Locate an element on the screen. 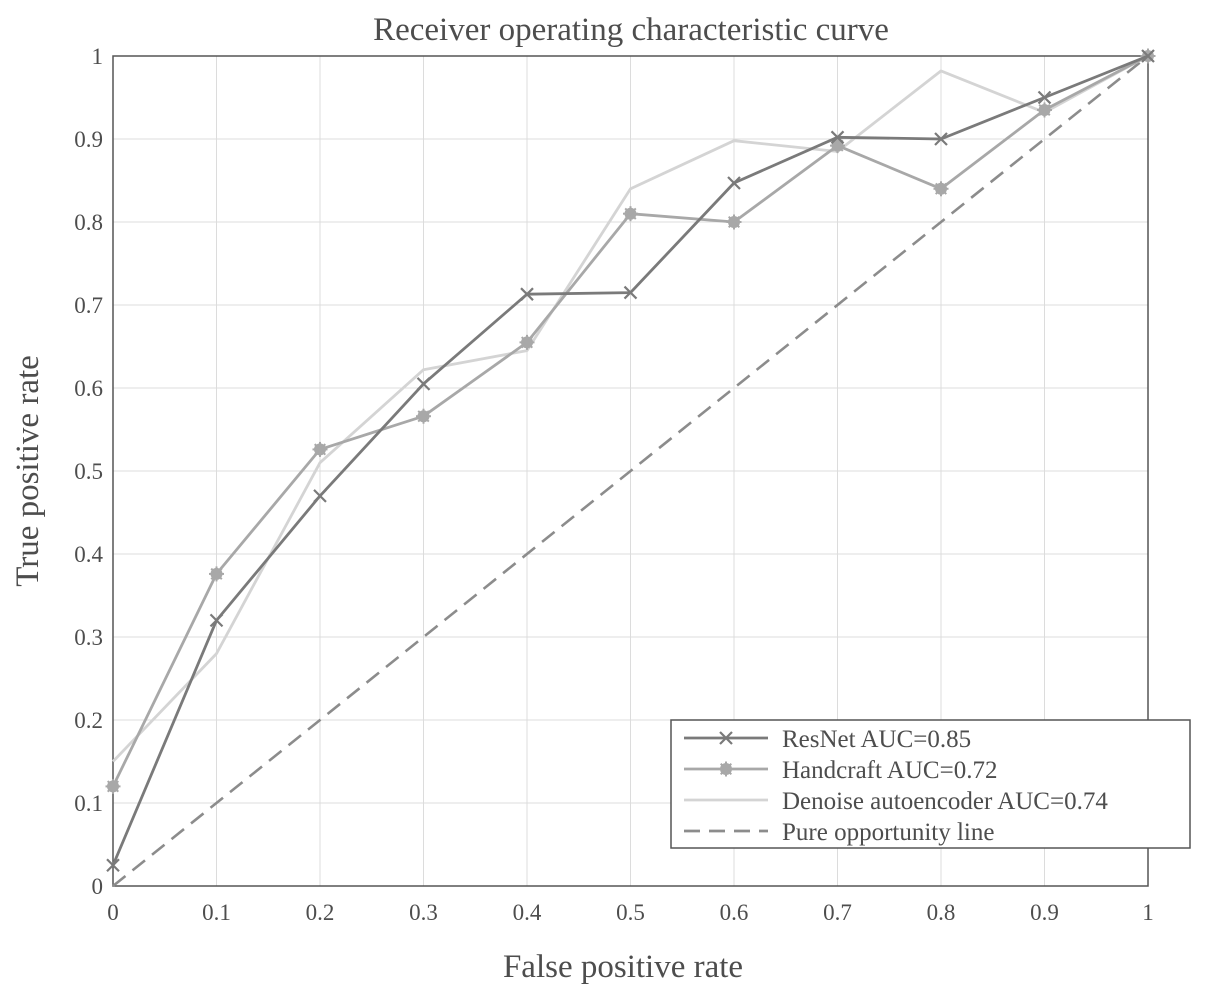  legend-label: Handcraft AUC=0.72 is located at coordinates (889, 770).